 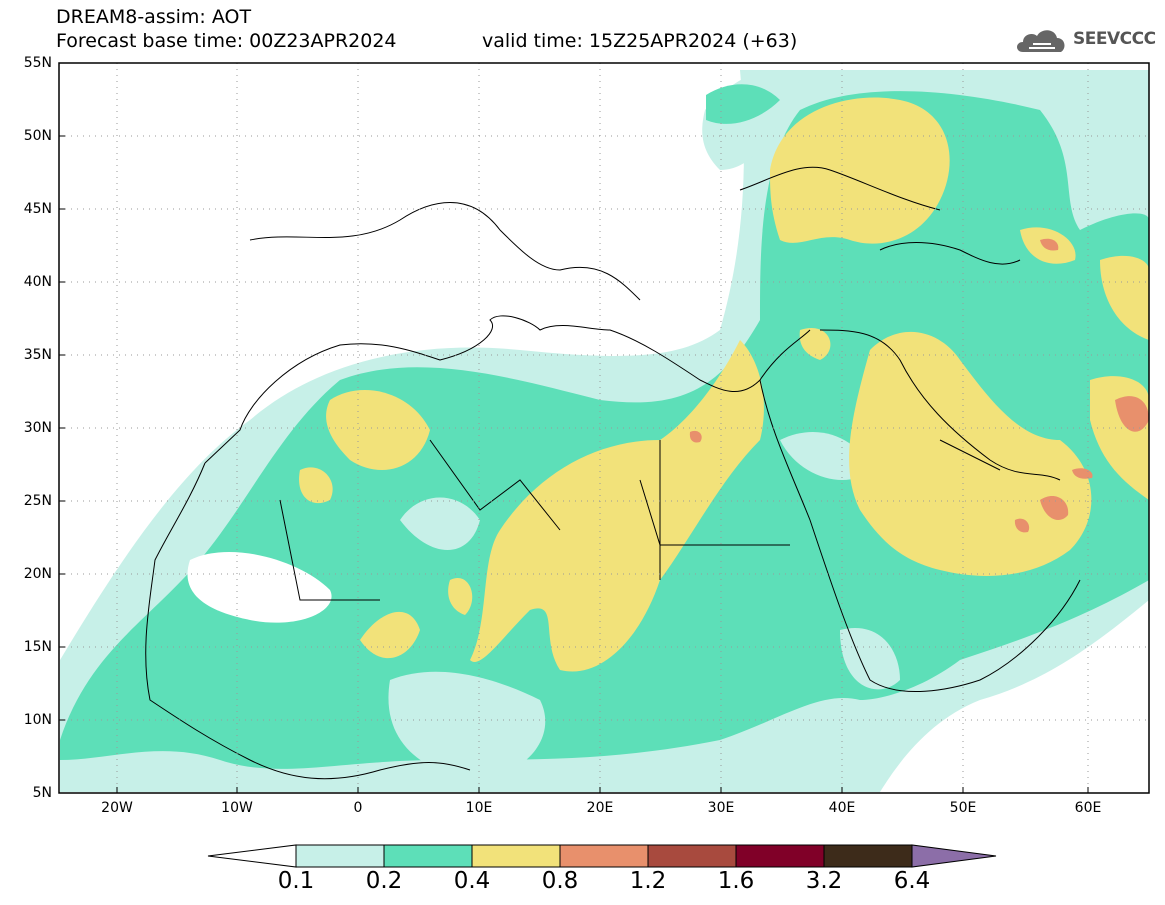 I want to click on lon-label: 20W, so click(x=117, y=808).